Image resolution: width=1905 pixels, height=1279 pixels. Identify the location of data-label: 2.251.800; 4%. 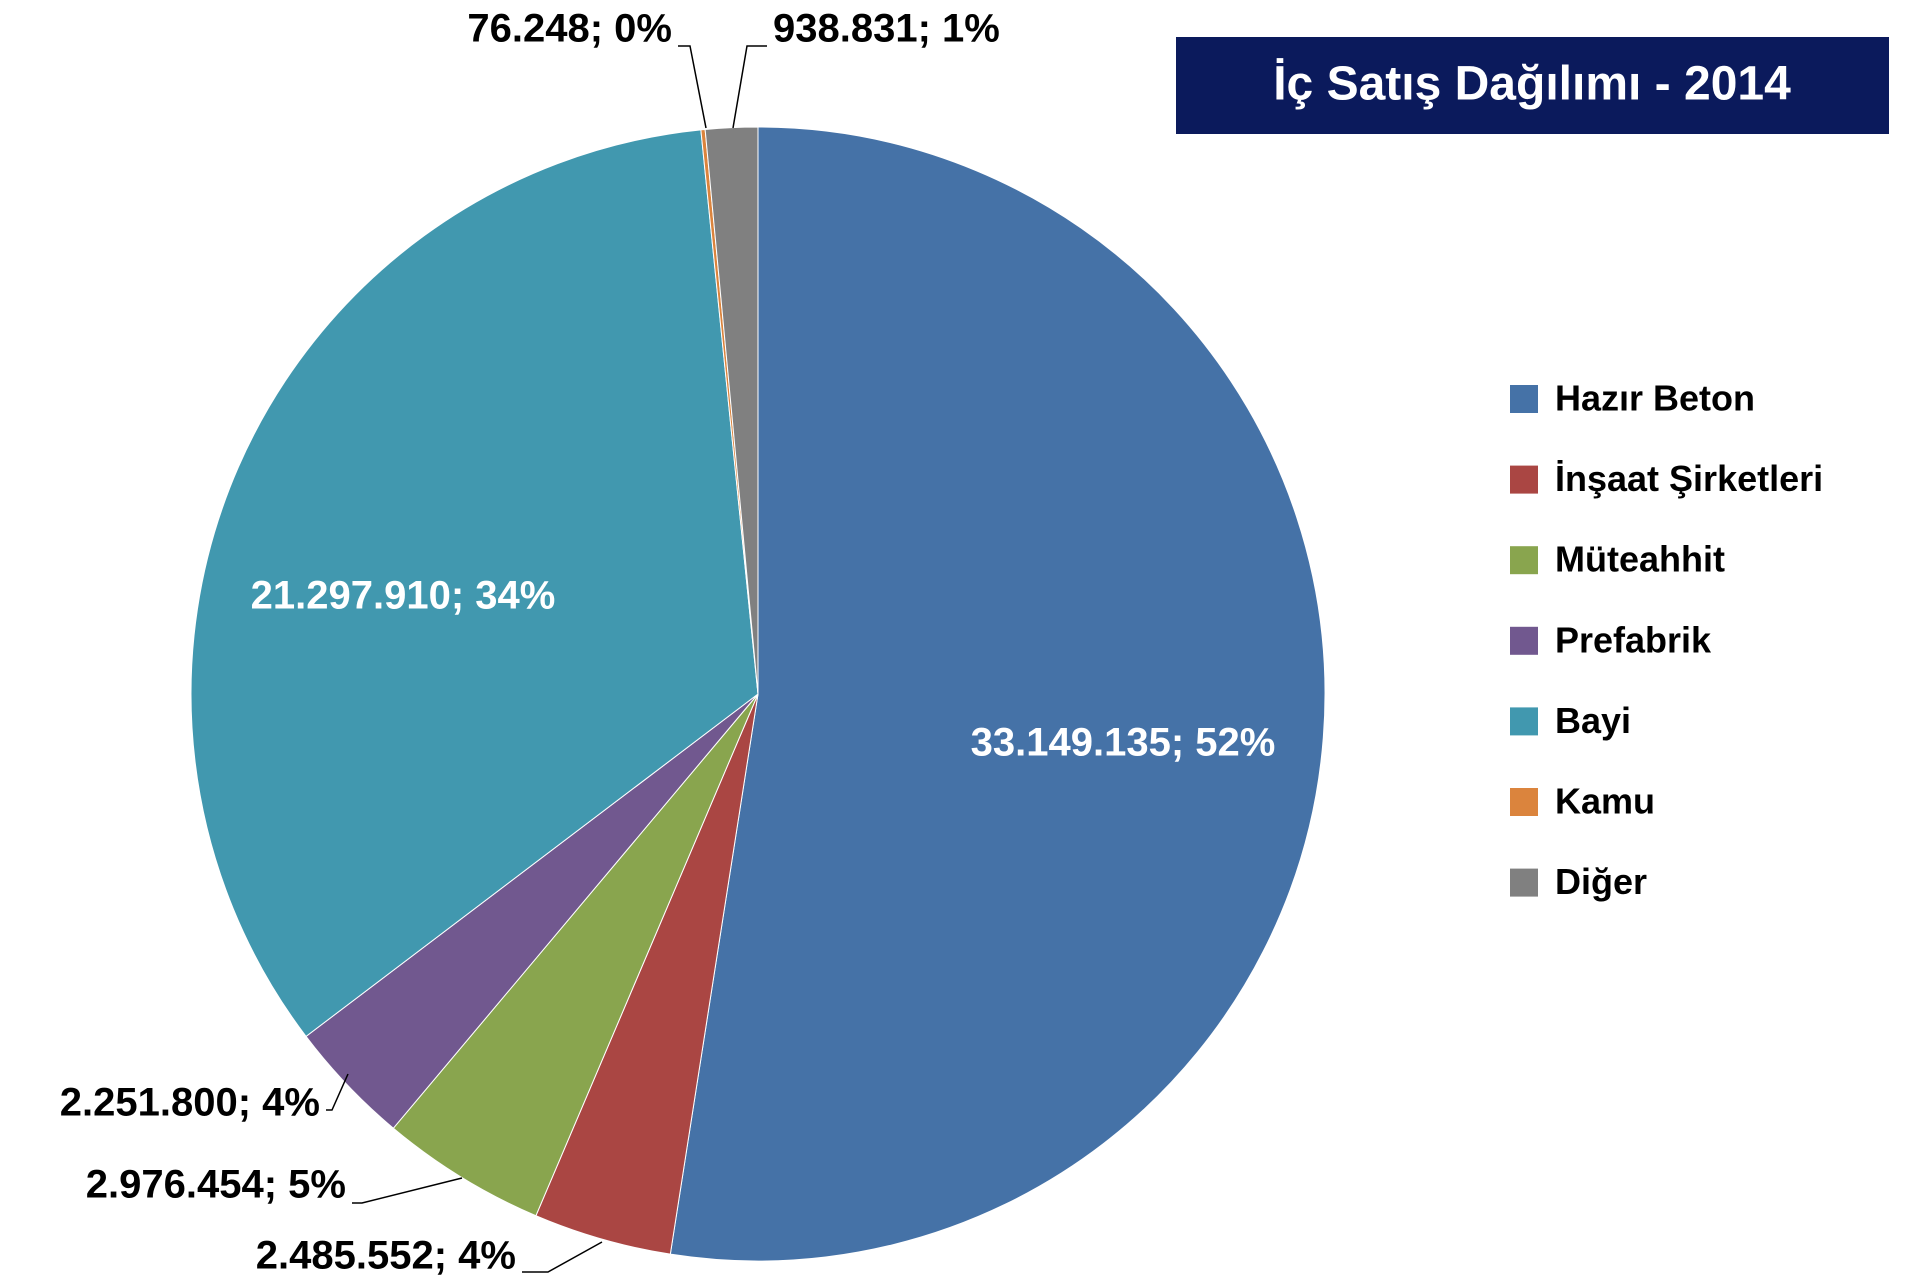
(190, 1103).